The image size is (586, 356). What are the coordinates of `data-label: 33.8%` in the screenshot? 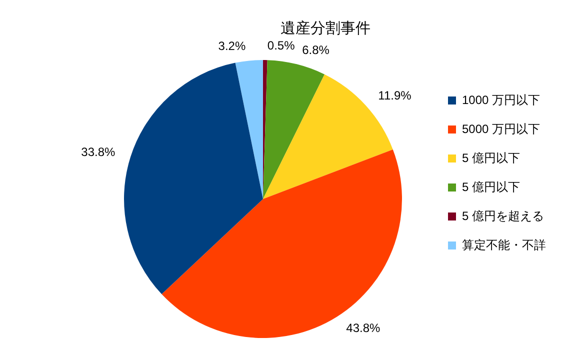 It's located at (98, 151).